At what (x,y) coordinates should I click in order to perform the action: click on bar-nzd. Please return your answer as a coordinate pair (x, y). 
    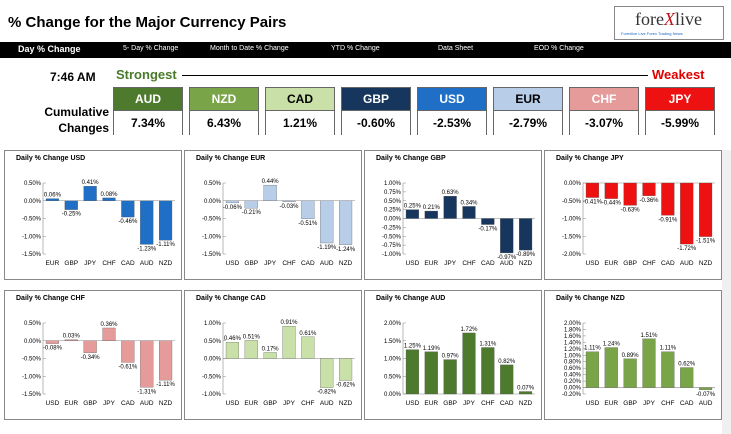
    Looking at the image, I should click on (706, 209).